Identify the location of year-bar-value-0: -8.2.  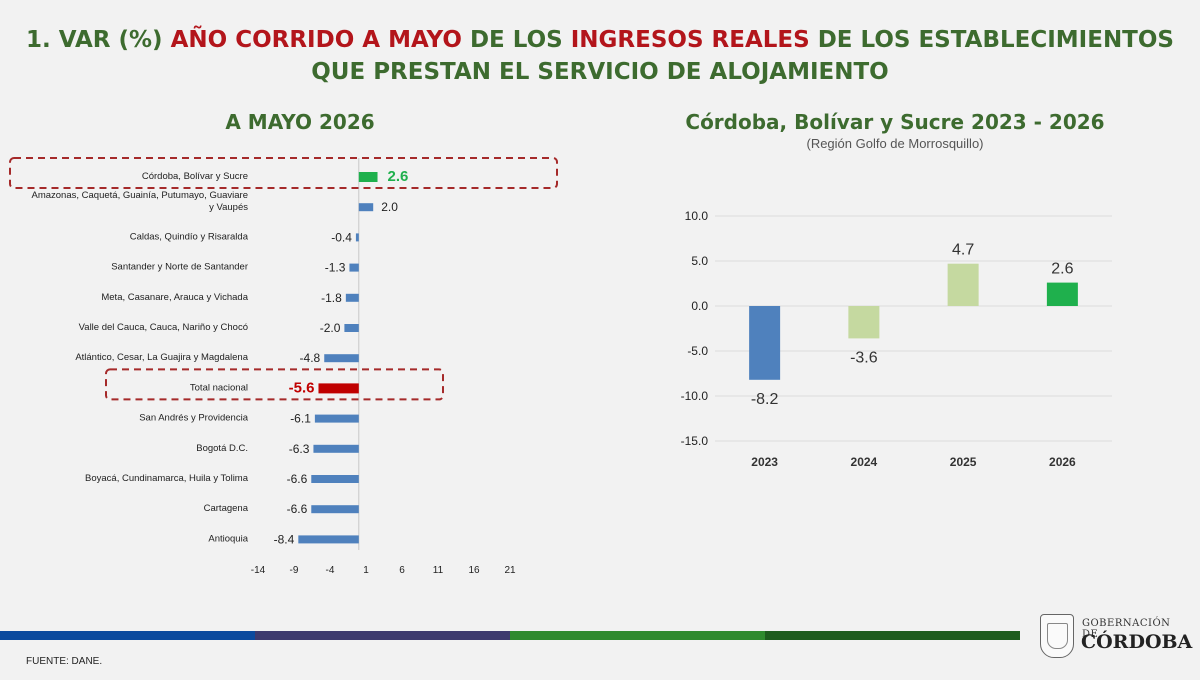
(765, 399).